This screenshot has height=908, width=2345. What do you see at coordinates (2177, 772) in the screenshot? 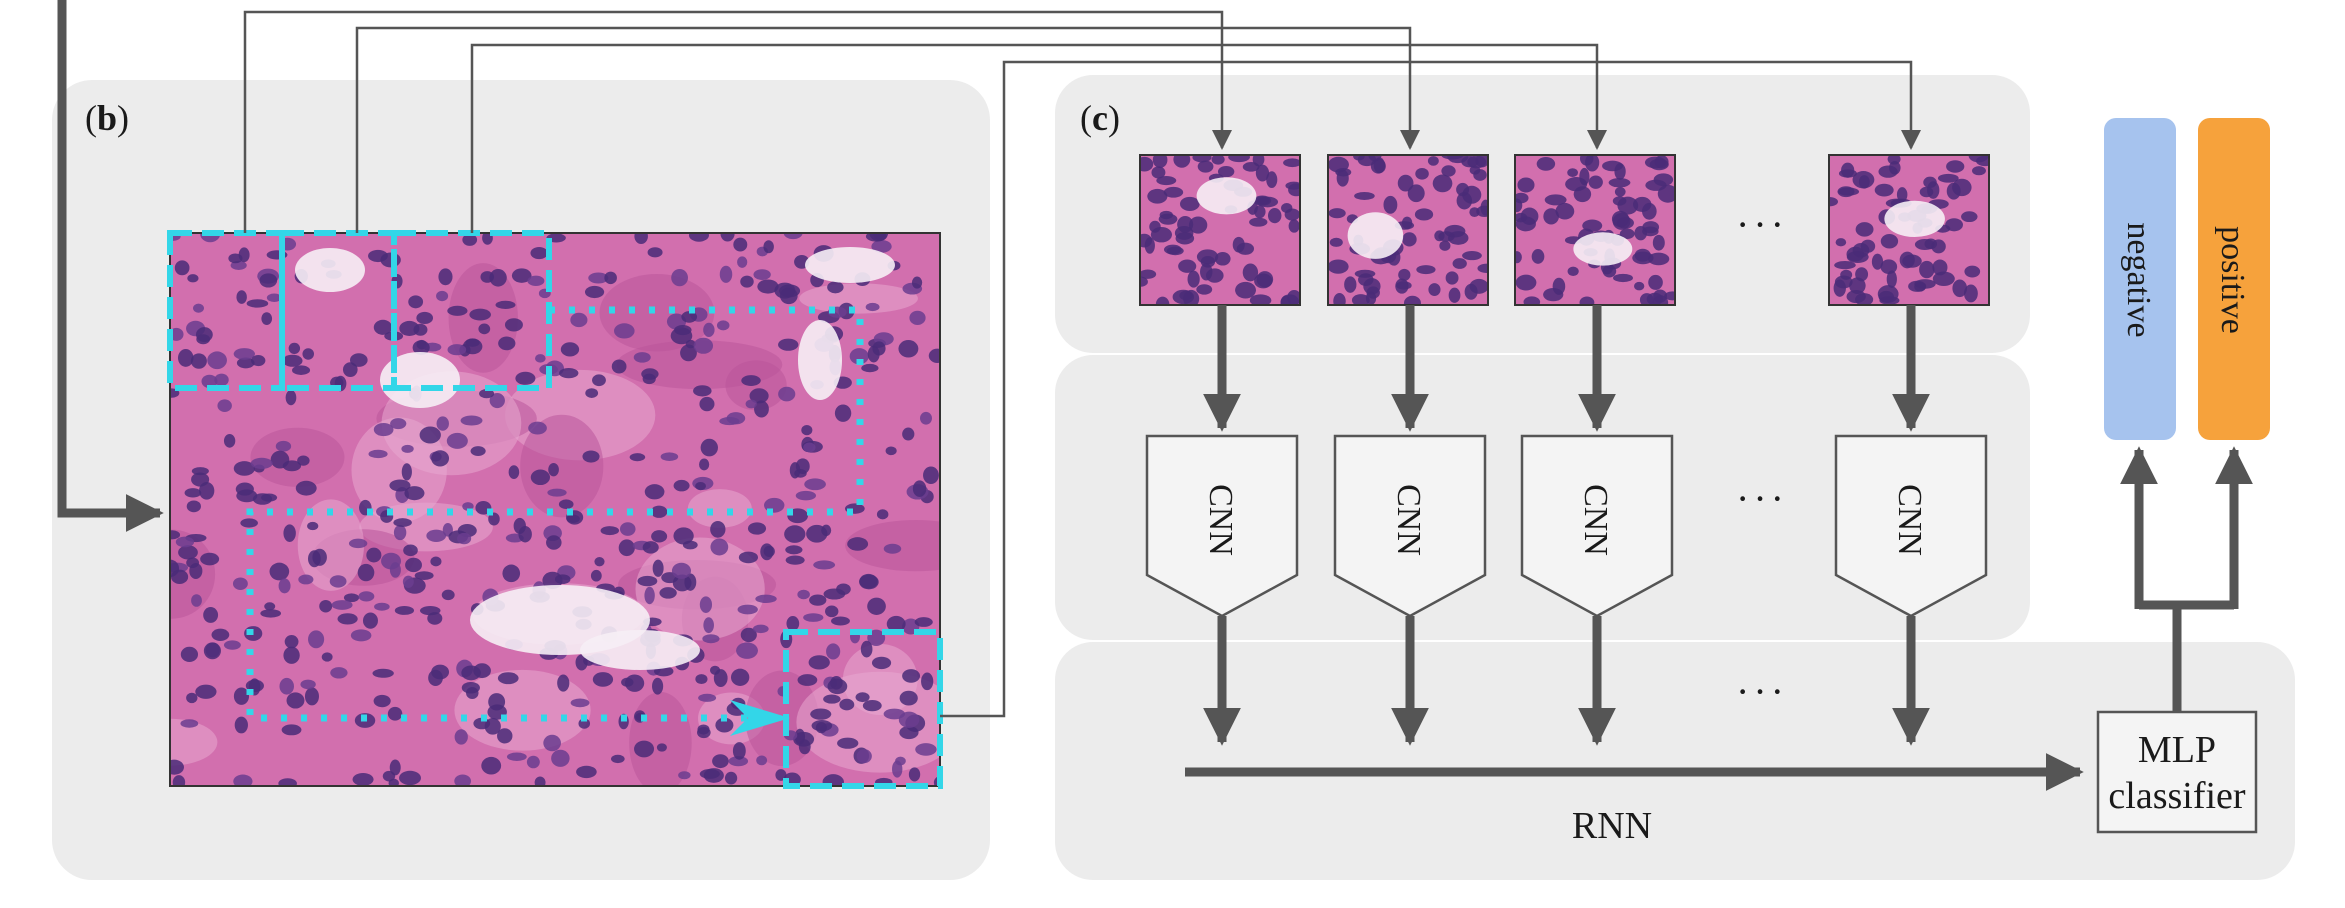
I see `mlp-classifier: MLP classifier` at bounding box center [2177, 772].